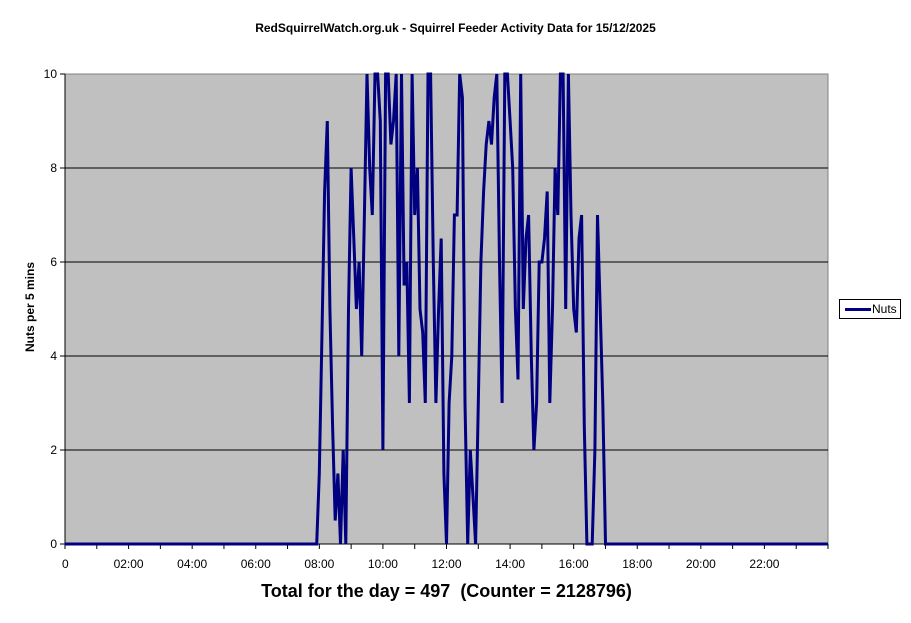  What do you see at coordinates (53, 262) in the screenshot?
I see `y-tick-label: 6` at bounding box center [53, 262].